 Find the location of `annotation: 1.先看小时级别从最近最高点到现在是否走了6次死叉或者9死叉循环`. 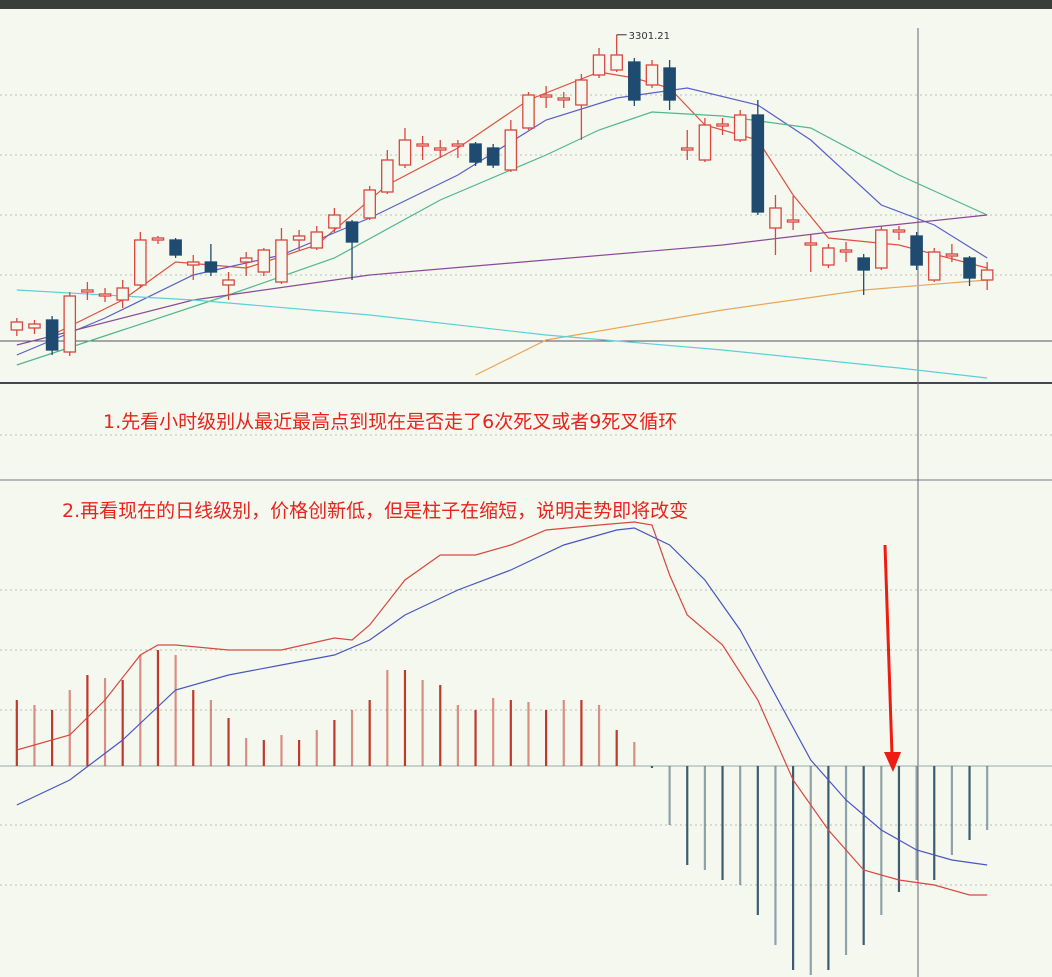

annotation: 1.先看小时级别从最近最高点到现在是否走了6次死叉或者9死叉循环 is located at coordinates (390, 422).